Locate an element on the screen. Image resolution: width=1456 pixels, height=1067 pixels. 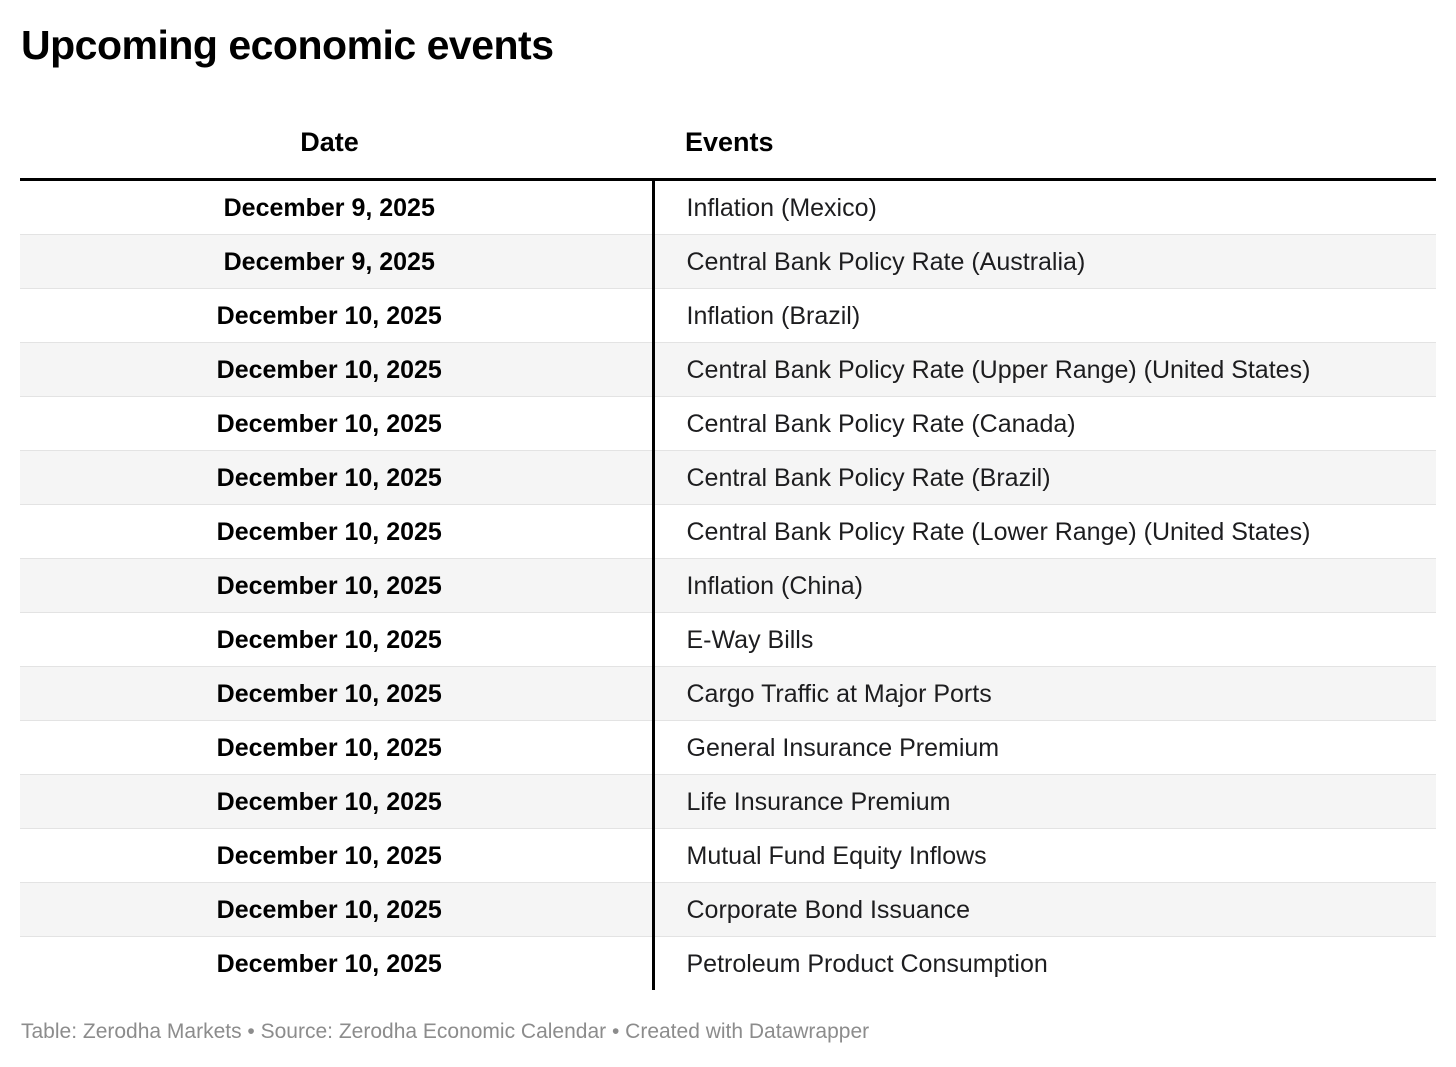
event-cell: Inflation (Mexico) is located at coordinates (1043, 207).